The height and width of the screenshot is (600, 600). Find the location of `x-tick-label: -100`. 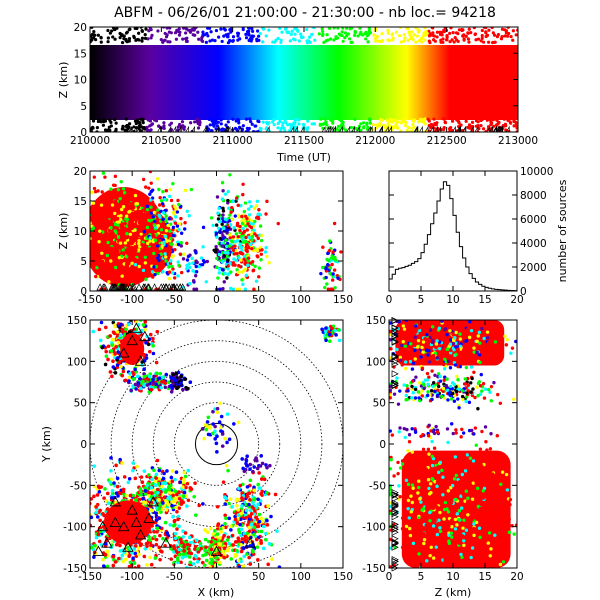

x-tick-label: -100 is located at coordinates (132, 300).